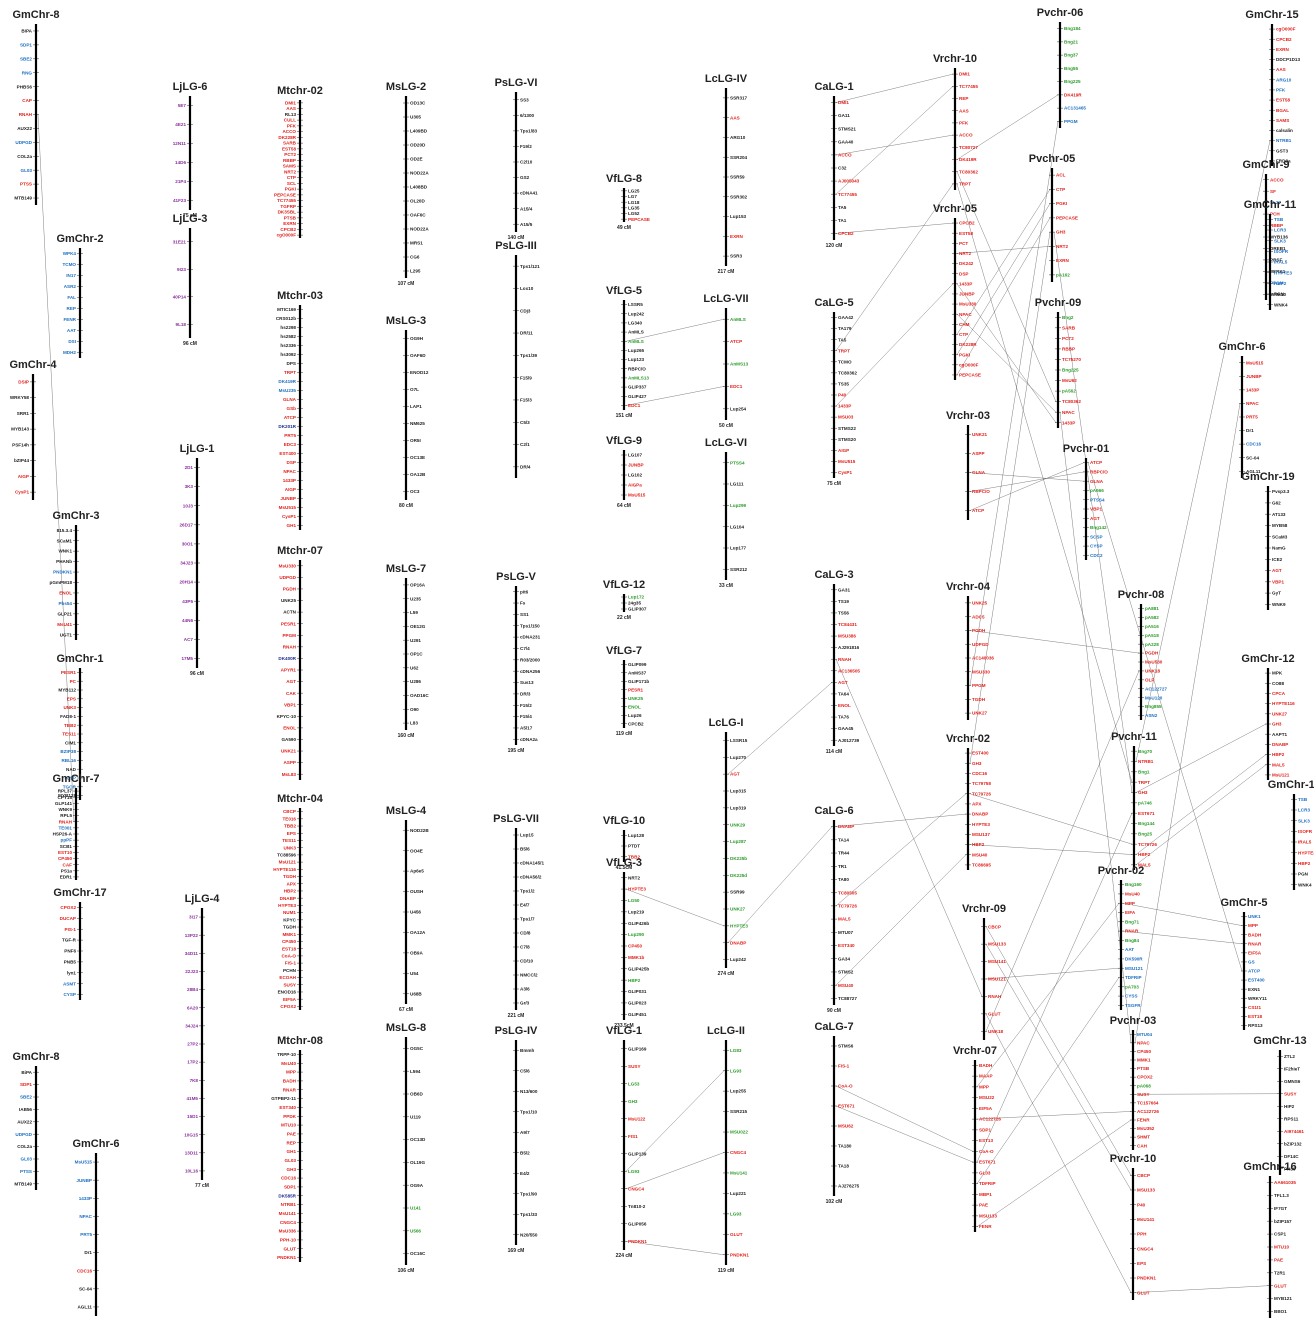 The image size is (1314, 1321). I want to click on marker-label: GH1, so click(292, 525).